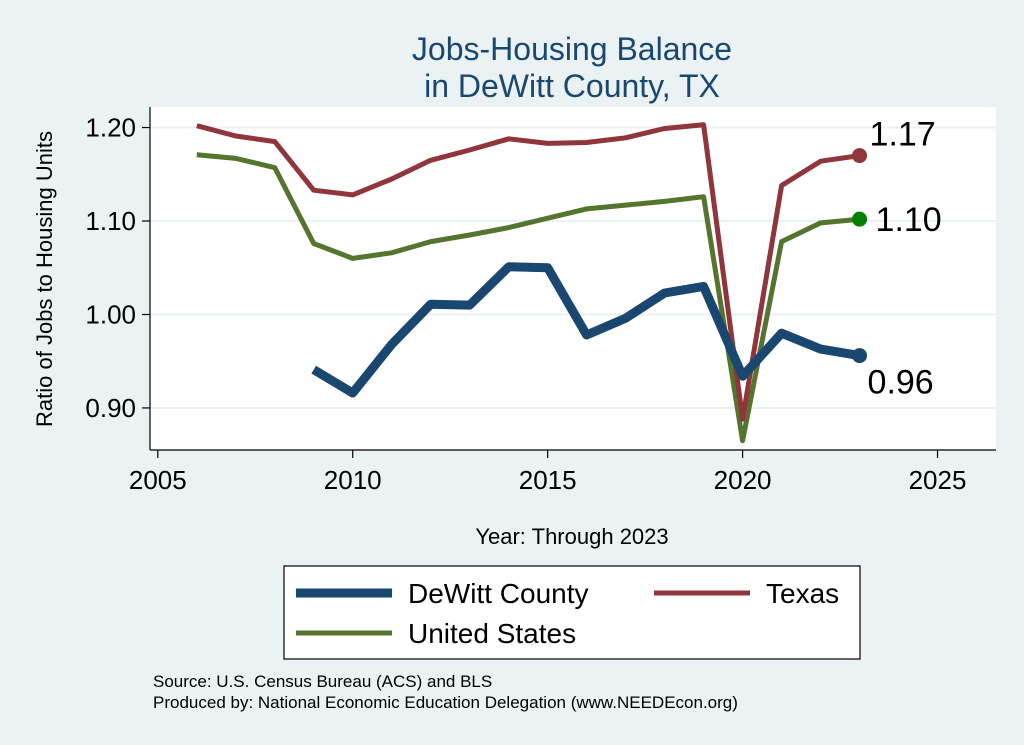  I want to click on x-tick-label: 2020, so click(743, 480).